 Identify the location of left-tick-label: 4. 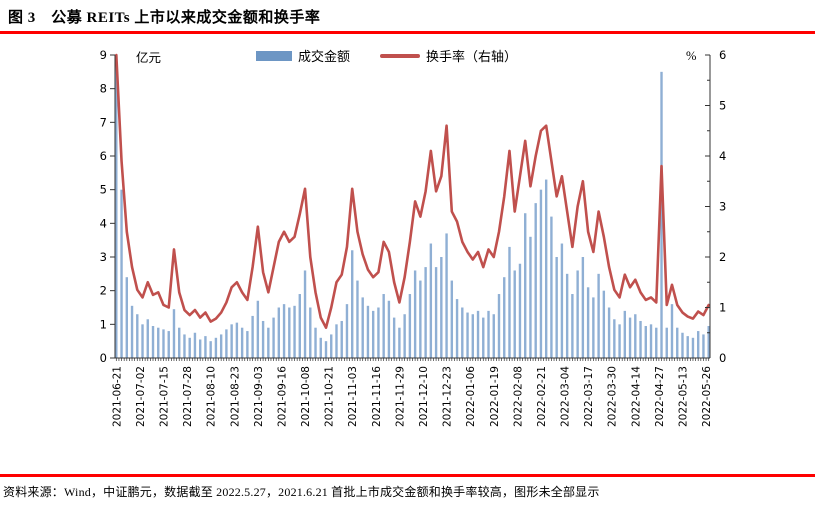
(103, 223).